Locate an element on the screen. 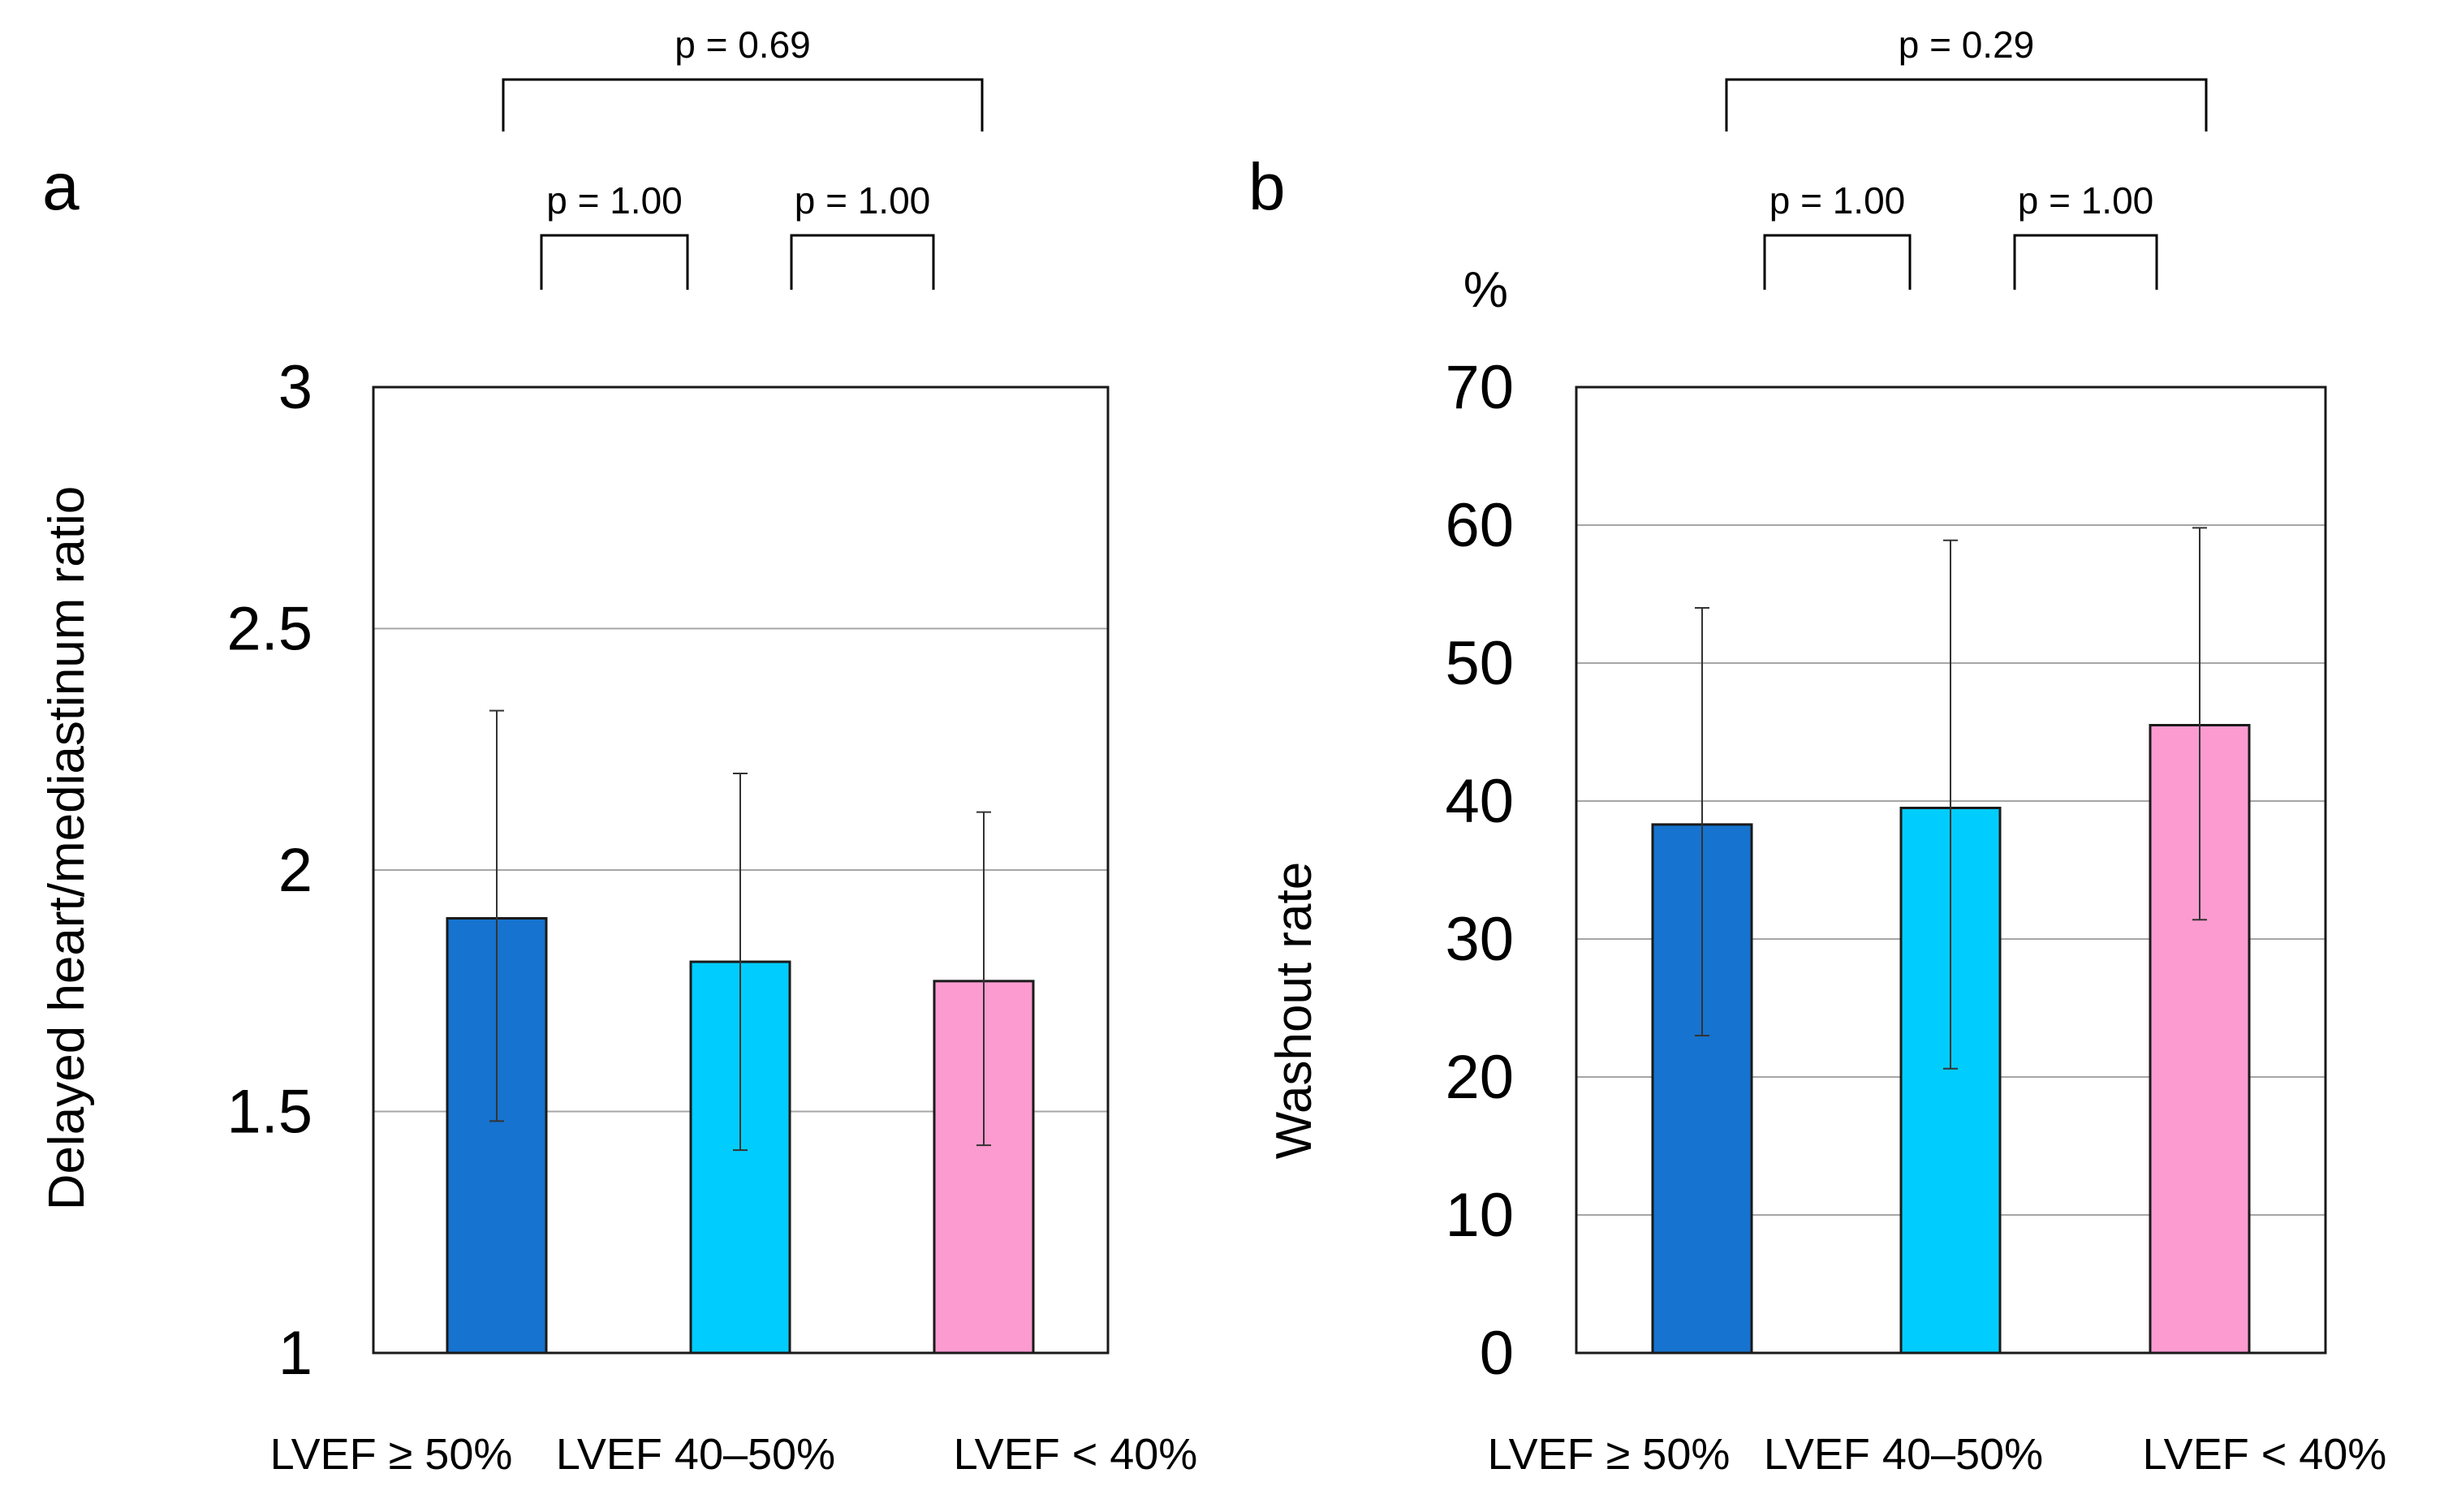 The image size is (2444, 1512). y-axis-title: Washout rate is located at coordinates (1294, 1010).